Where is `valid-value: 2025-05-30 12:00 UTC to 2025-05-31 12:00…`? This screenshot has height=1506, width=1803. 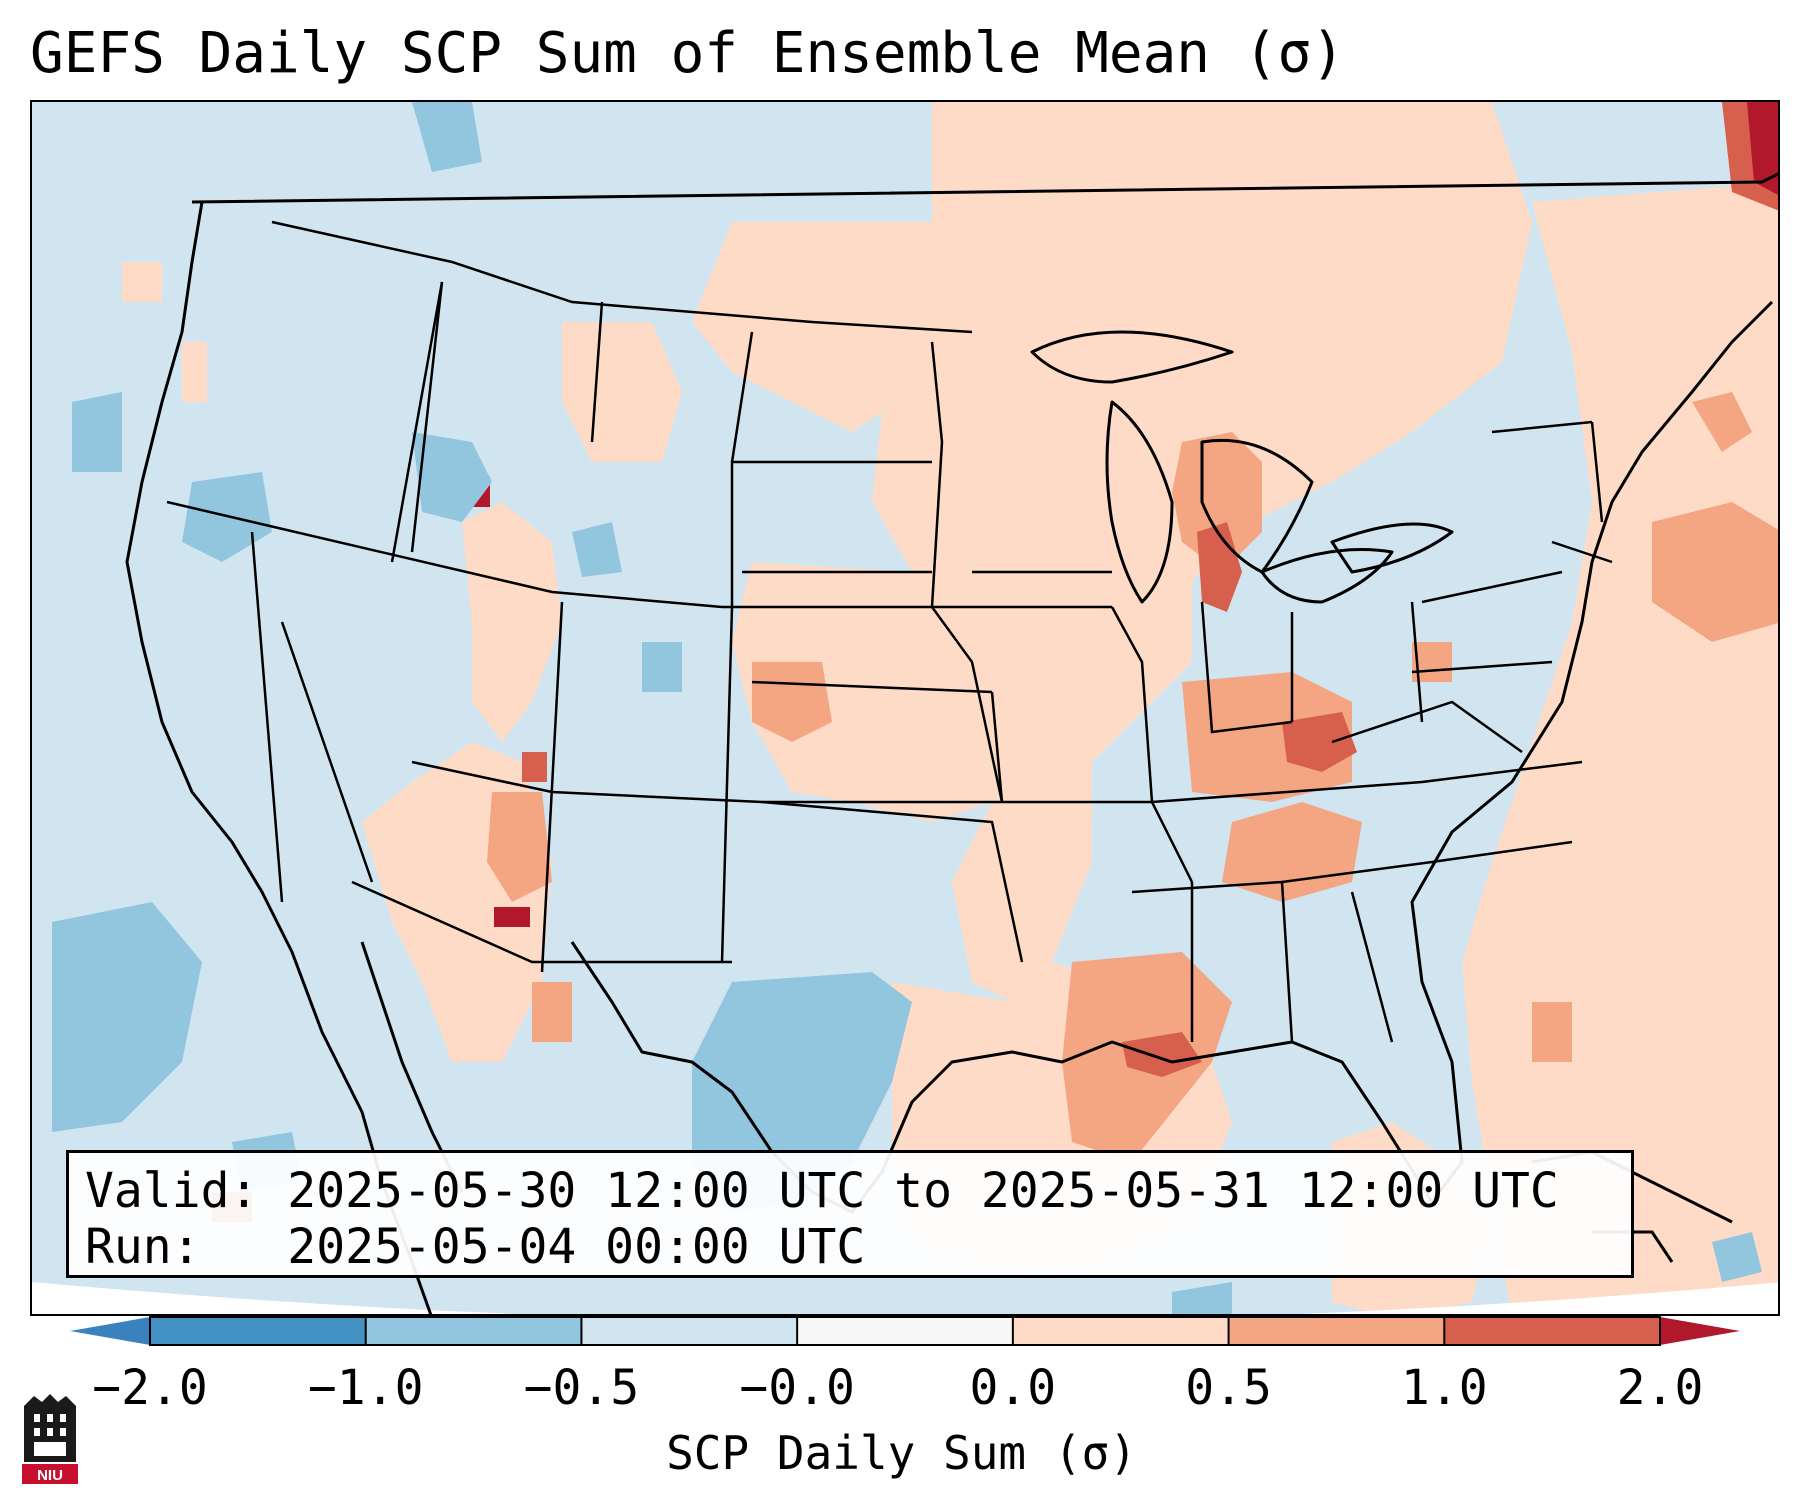
valid-value: 2025-05-30 12:00 UTC to 2025-05-31 12:00… is located at coordinates (923, 1191).